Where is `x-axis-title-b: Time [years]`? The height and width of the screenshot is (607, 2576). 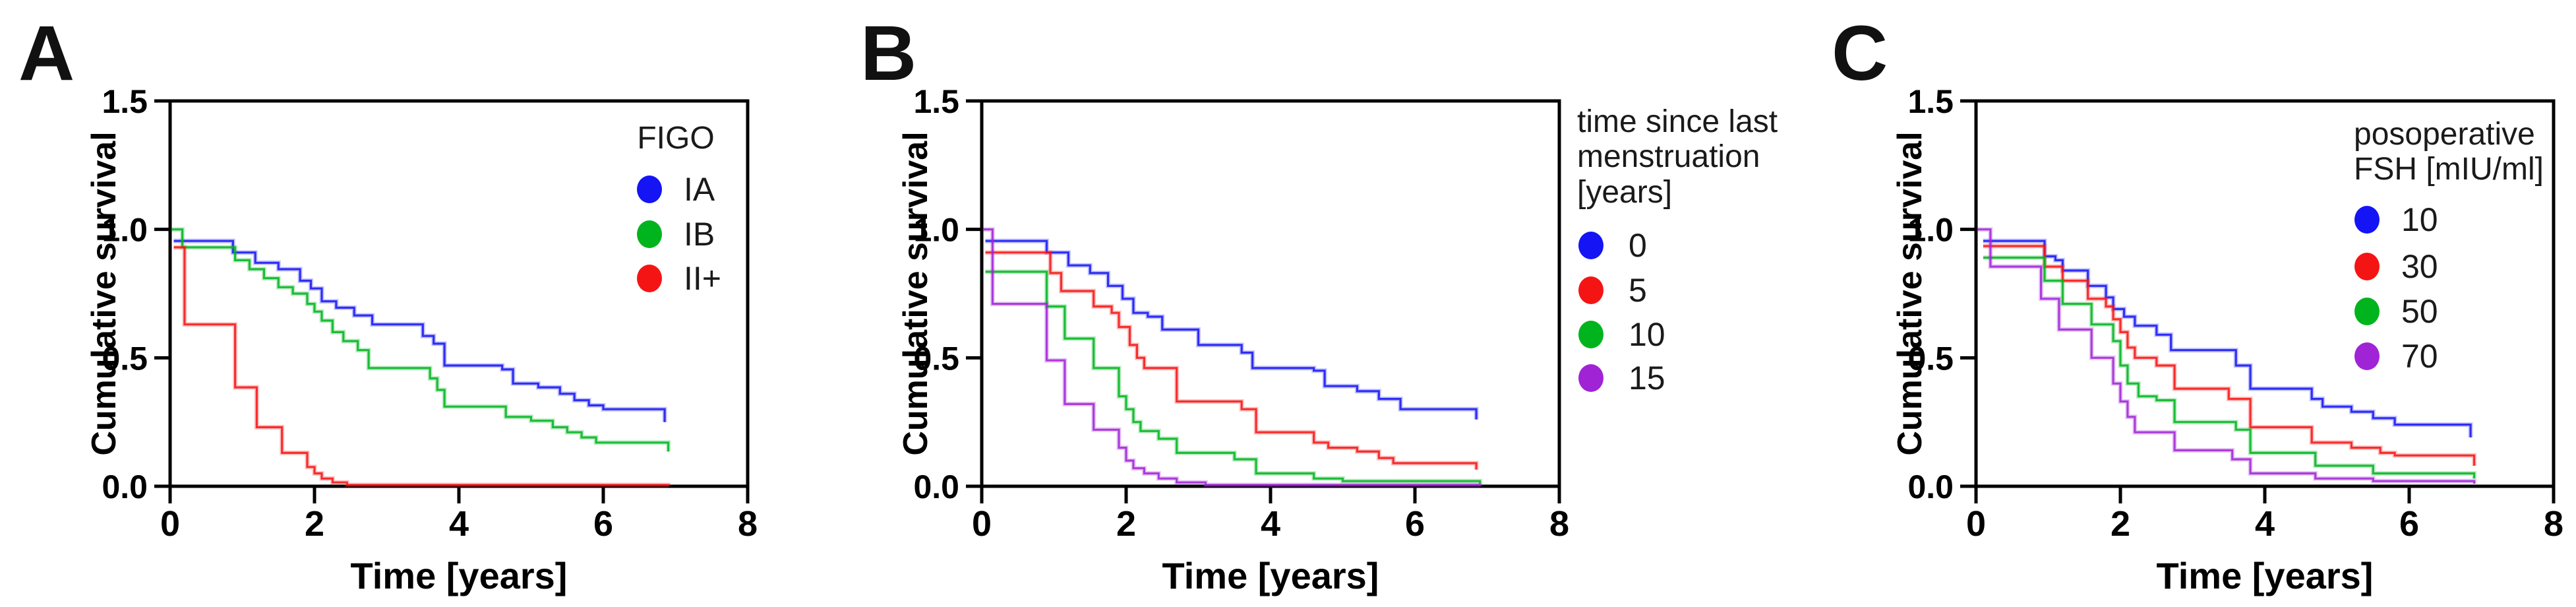 x-axis-title-b: Time [years] is located at coordinates (1270, 575).